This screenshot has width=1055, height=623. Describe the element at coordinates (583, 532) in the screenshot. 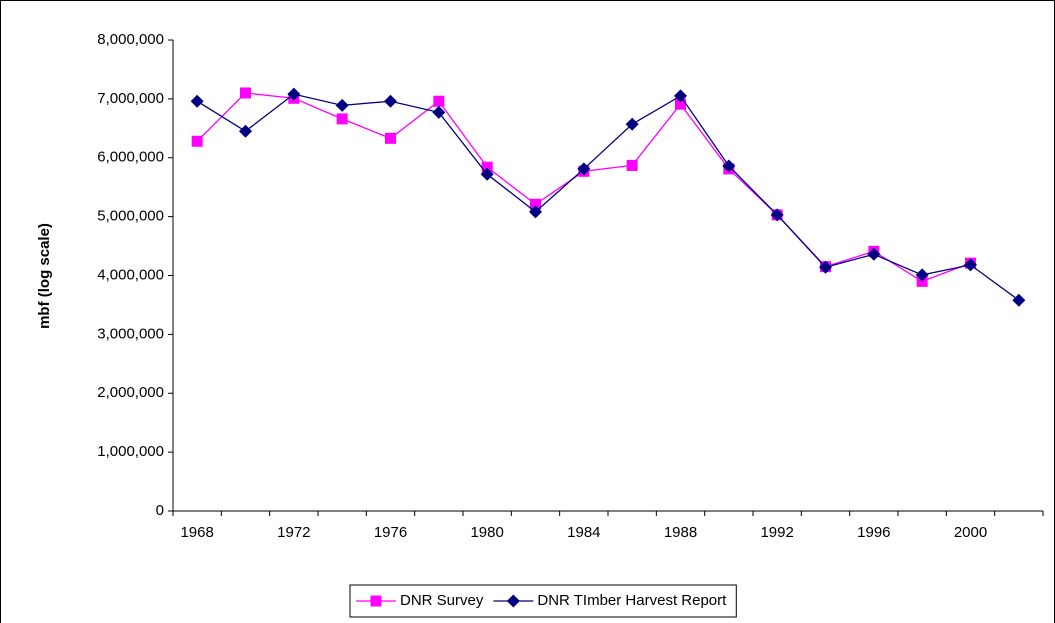

I see `x-tick-label: 1984` at that location.